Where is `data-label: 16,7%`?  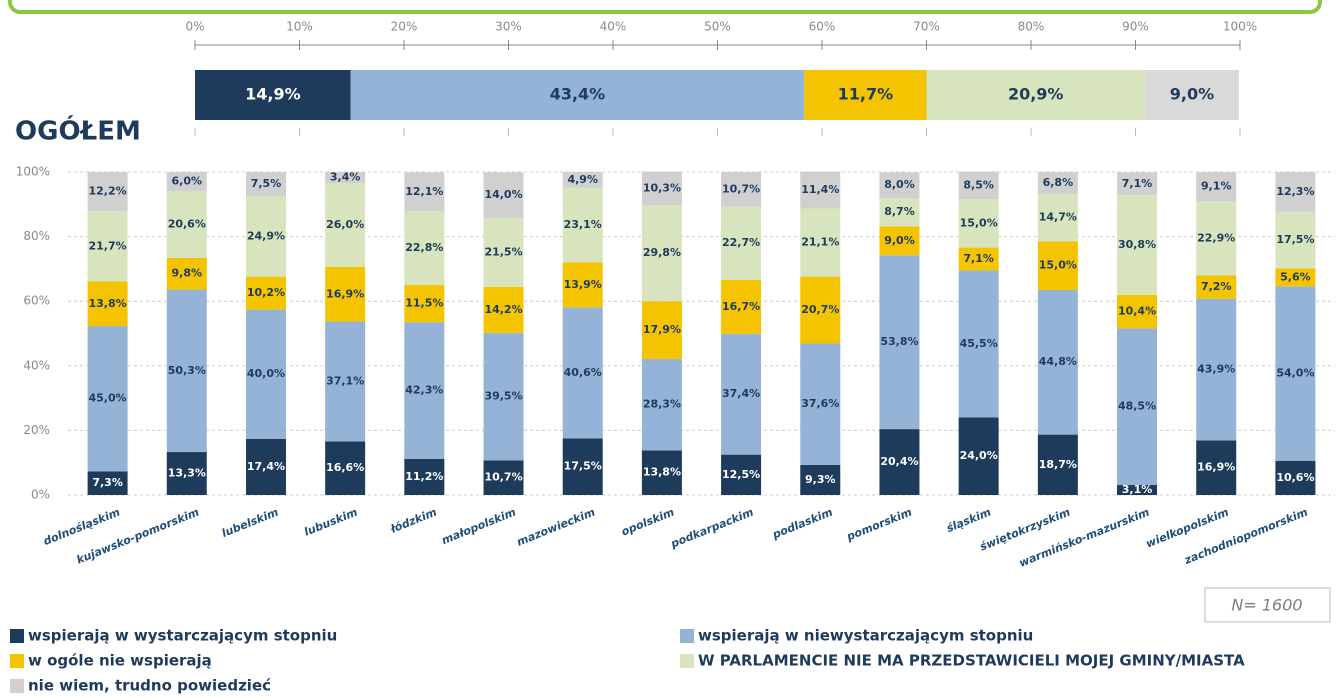 data-label: 16,7% is located at coordinates (741, 306).